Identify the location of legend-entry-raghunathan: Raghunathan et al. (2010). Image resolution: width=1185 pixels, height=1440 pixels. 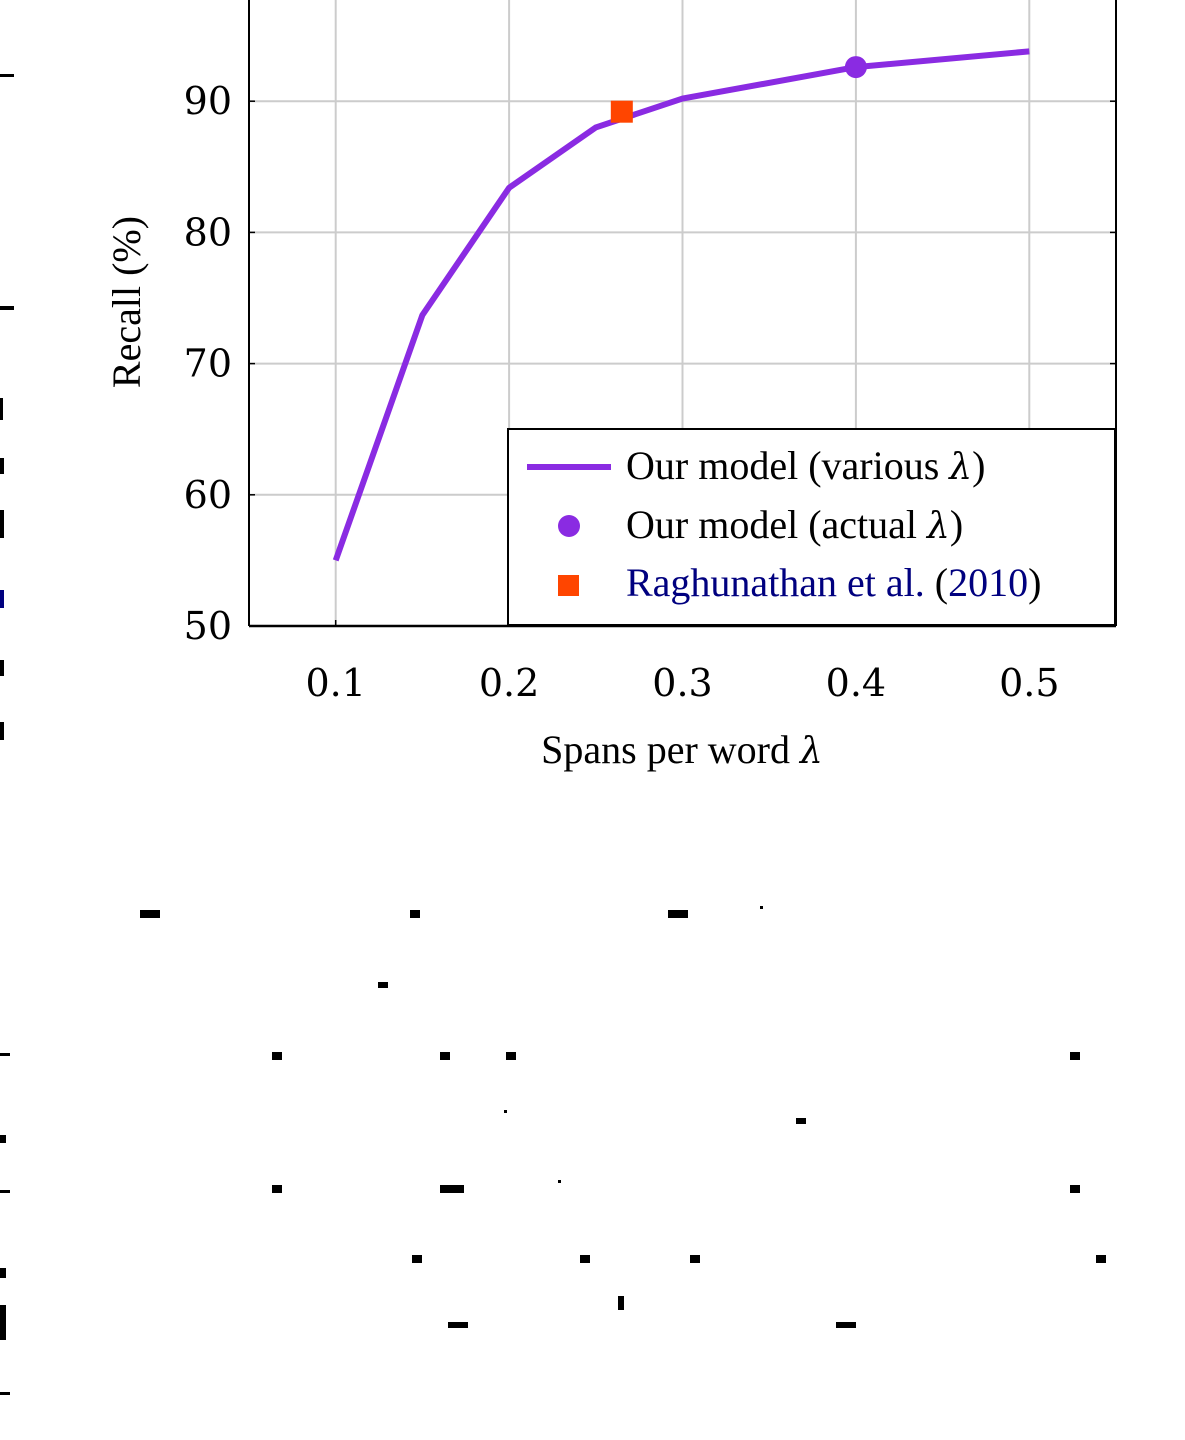
(833, 582).